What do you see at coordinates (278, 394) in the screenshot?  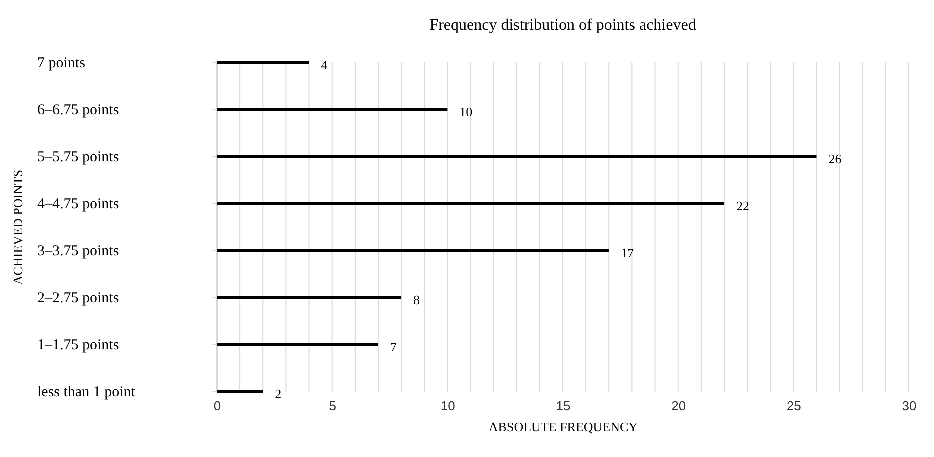 I see `data-label: 2` at bounding box center [278, 394].